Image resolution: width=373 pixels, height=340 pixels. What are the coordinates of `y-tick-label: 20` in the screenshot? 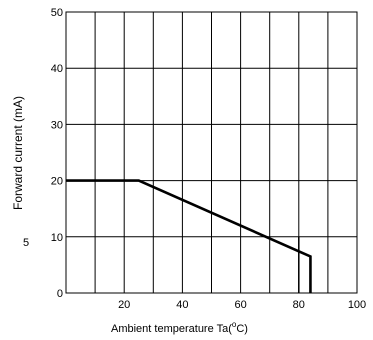 It's located at (57, 182).